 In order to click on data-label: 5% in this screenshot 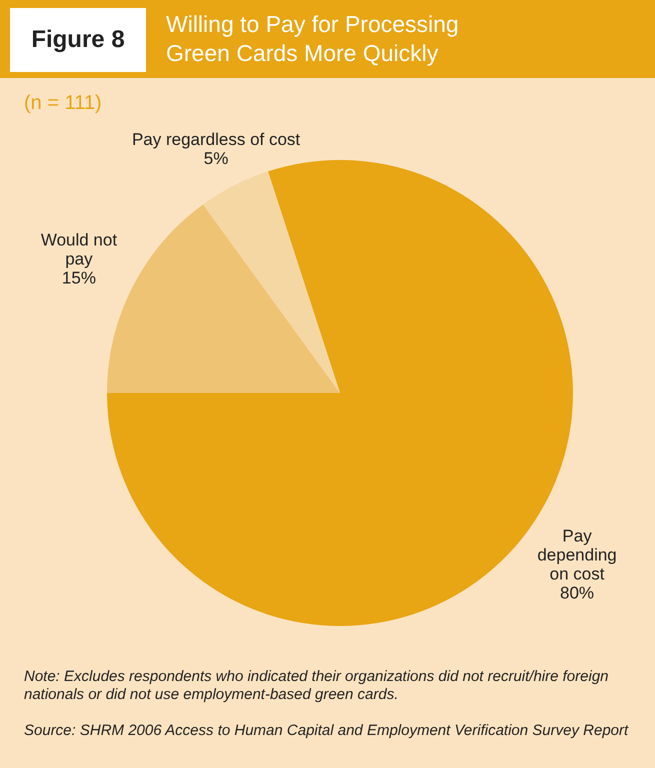, I will do `click(216, 158)`.